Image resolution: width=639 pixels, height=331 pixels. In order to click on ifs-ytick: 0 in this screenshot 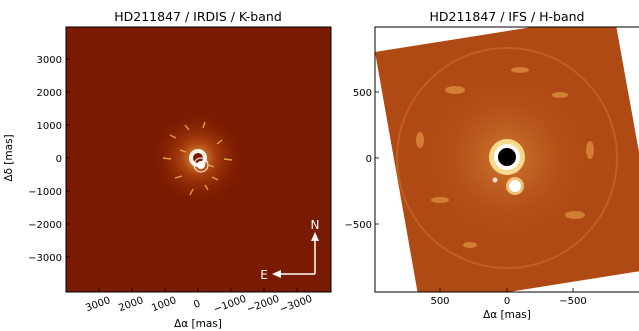, I will do `click(369, 159)`.